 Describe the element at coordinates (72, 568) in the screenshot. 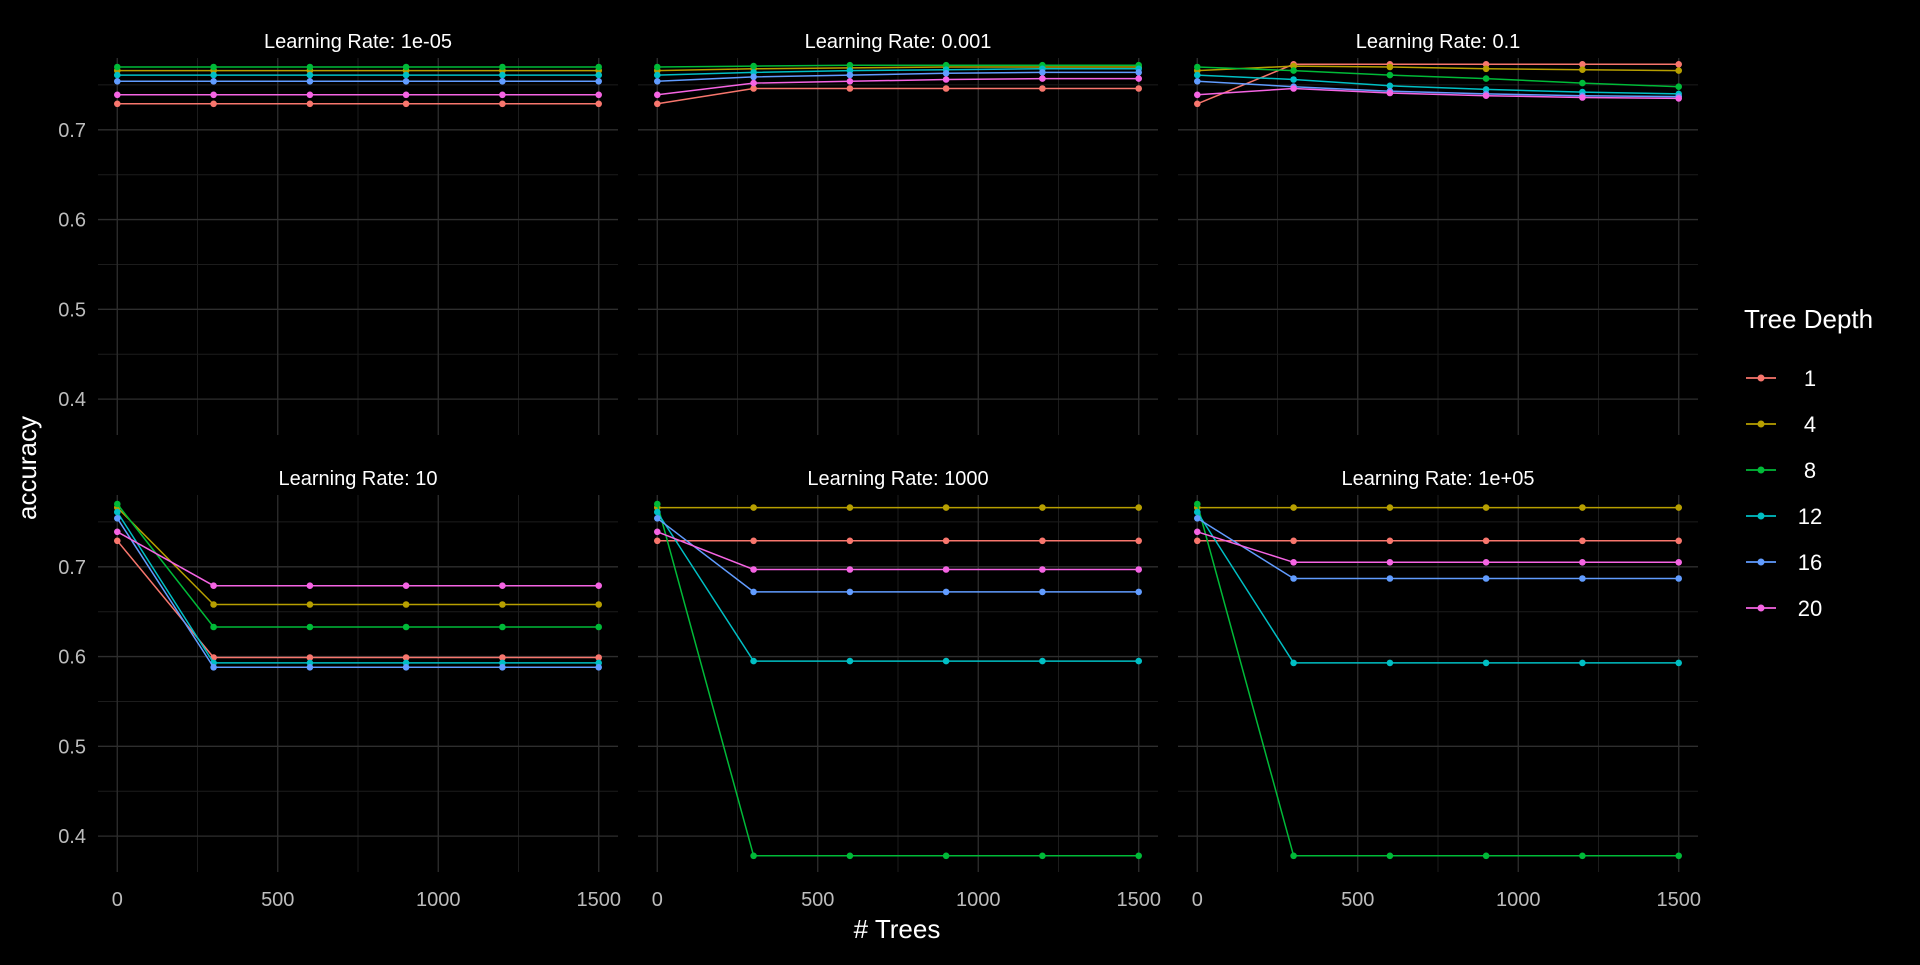

I see `y-tick-label: 0.7` at that location.